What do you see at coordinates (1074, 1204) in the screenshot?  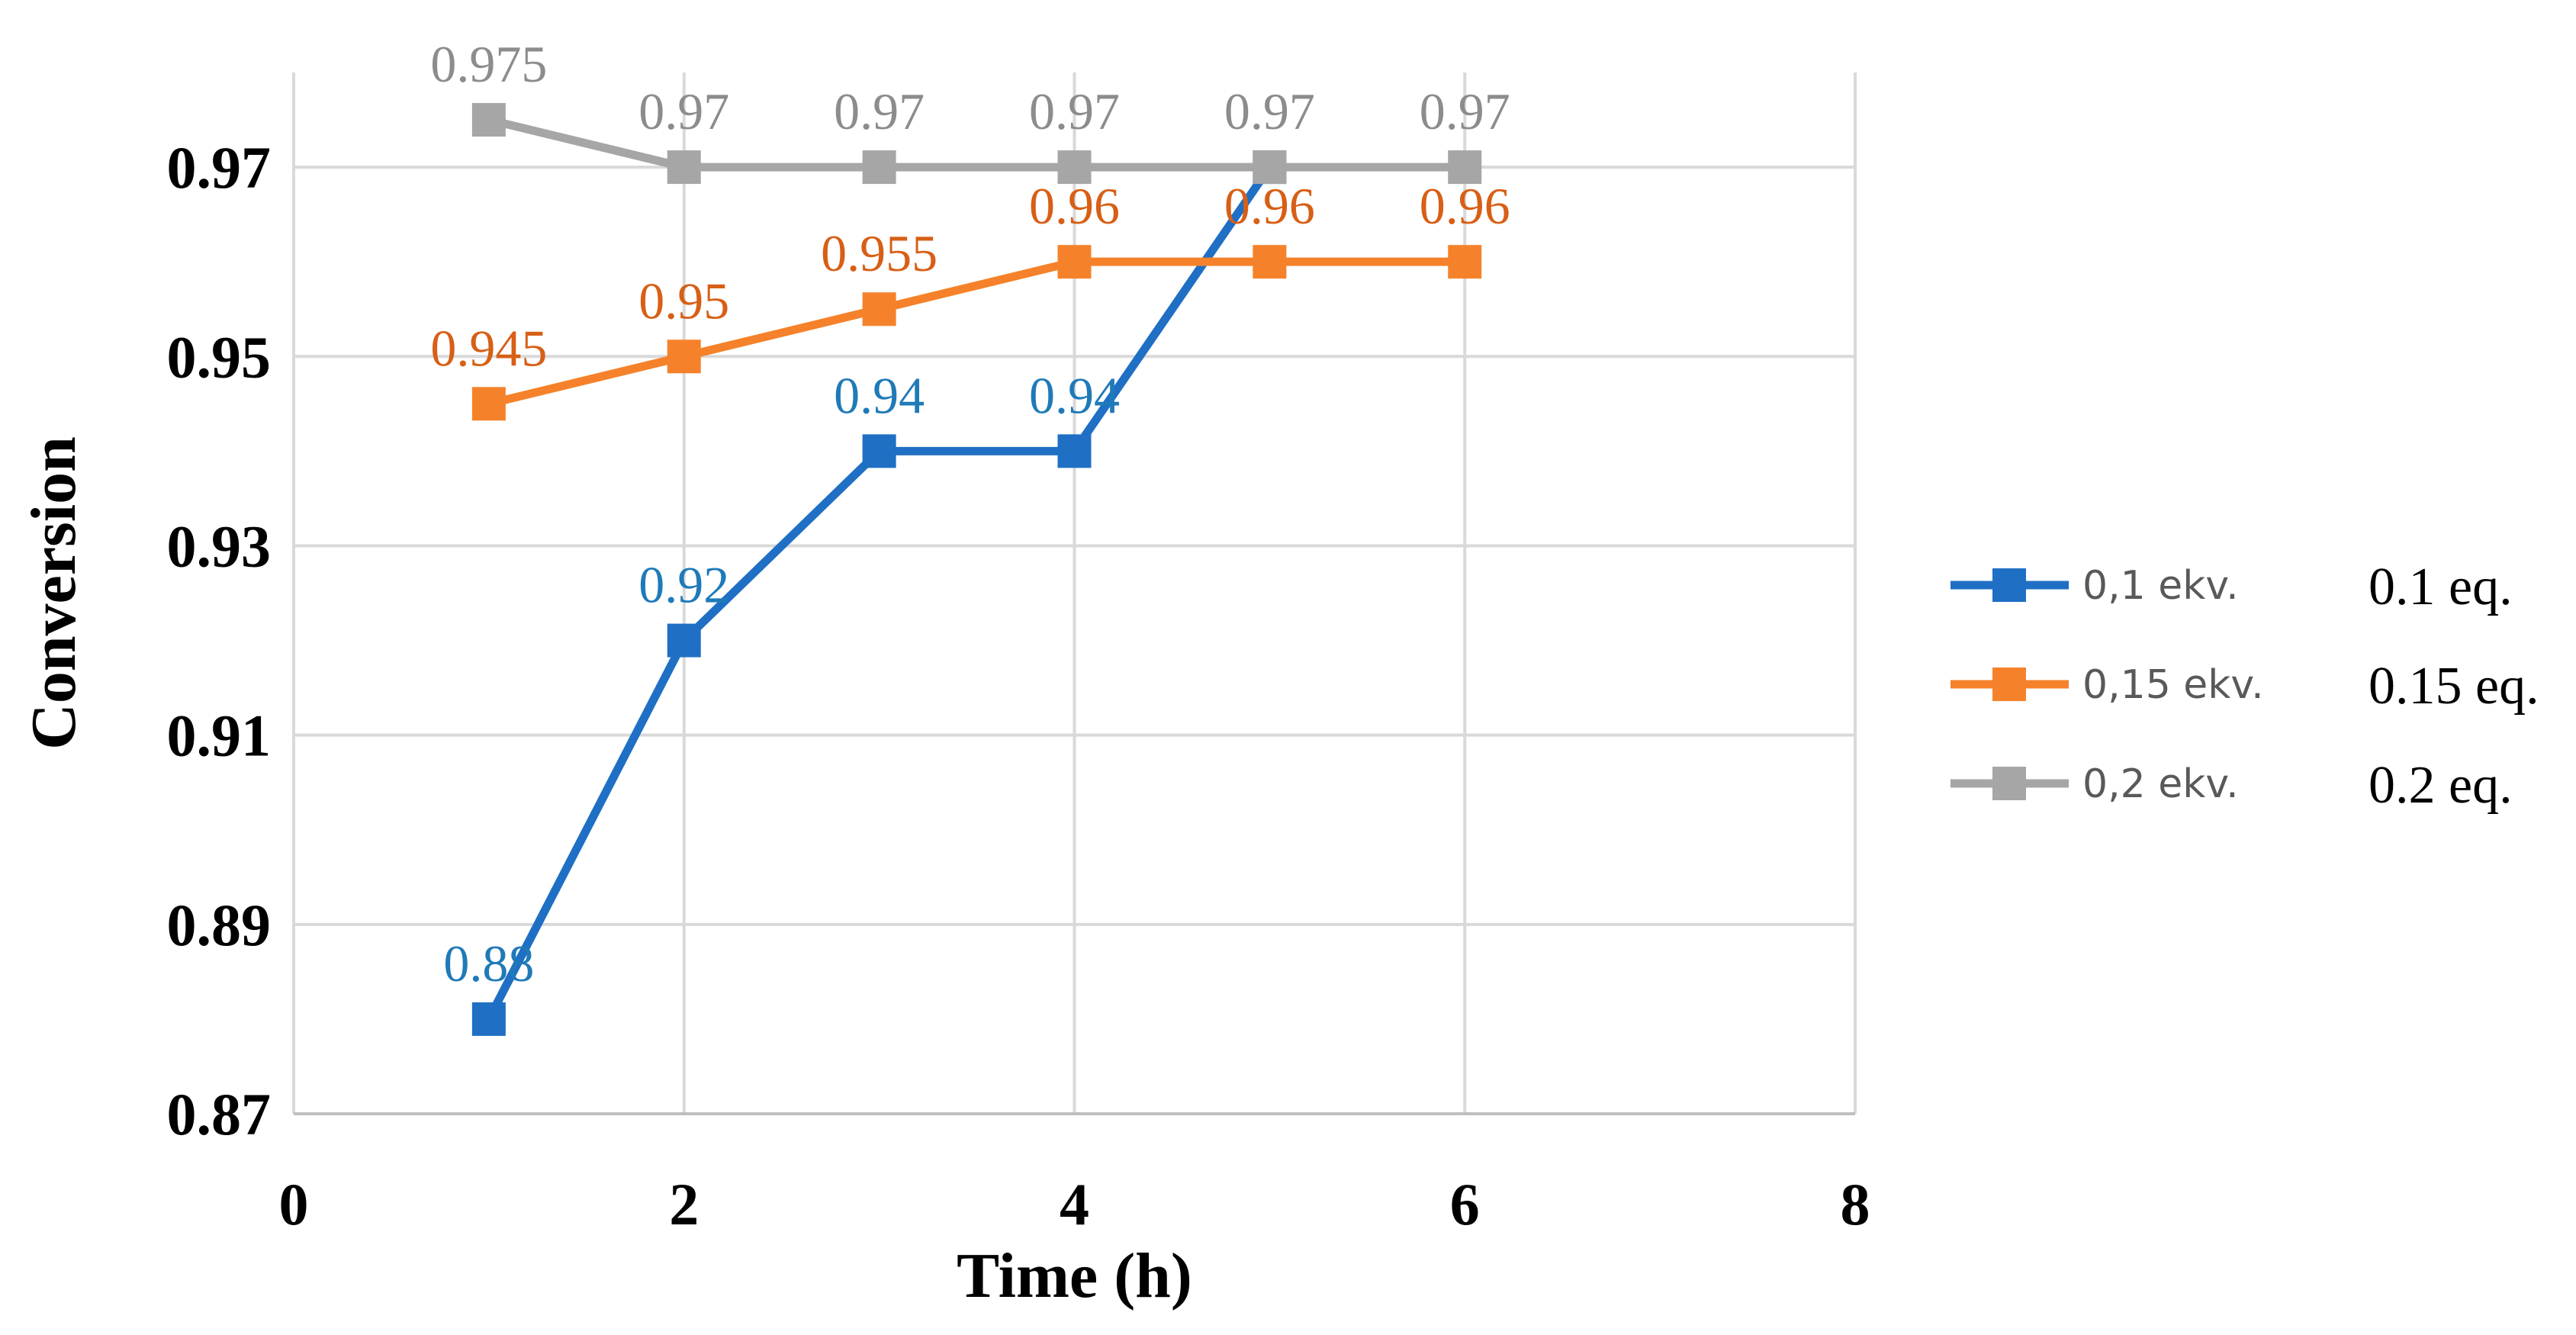 I see `x-tick-label: 4` at bounding box center [1074, 1204].